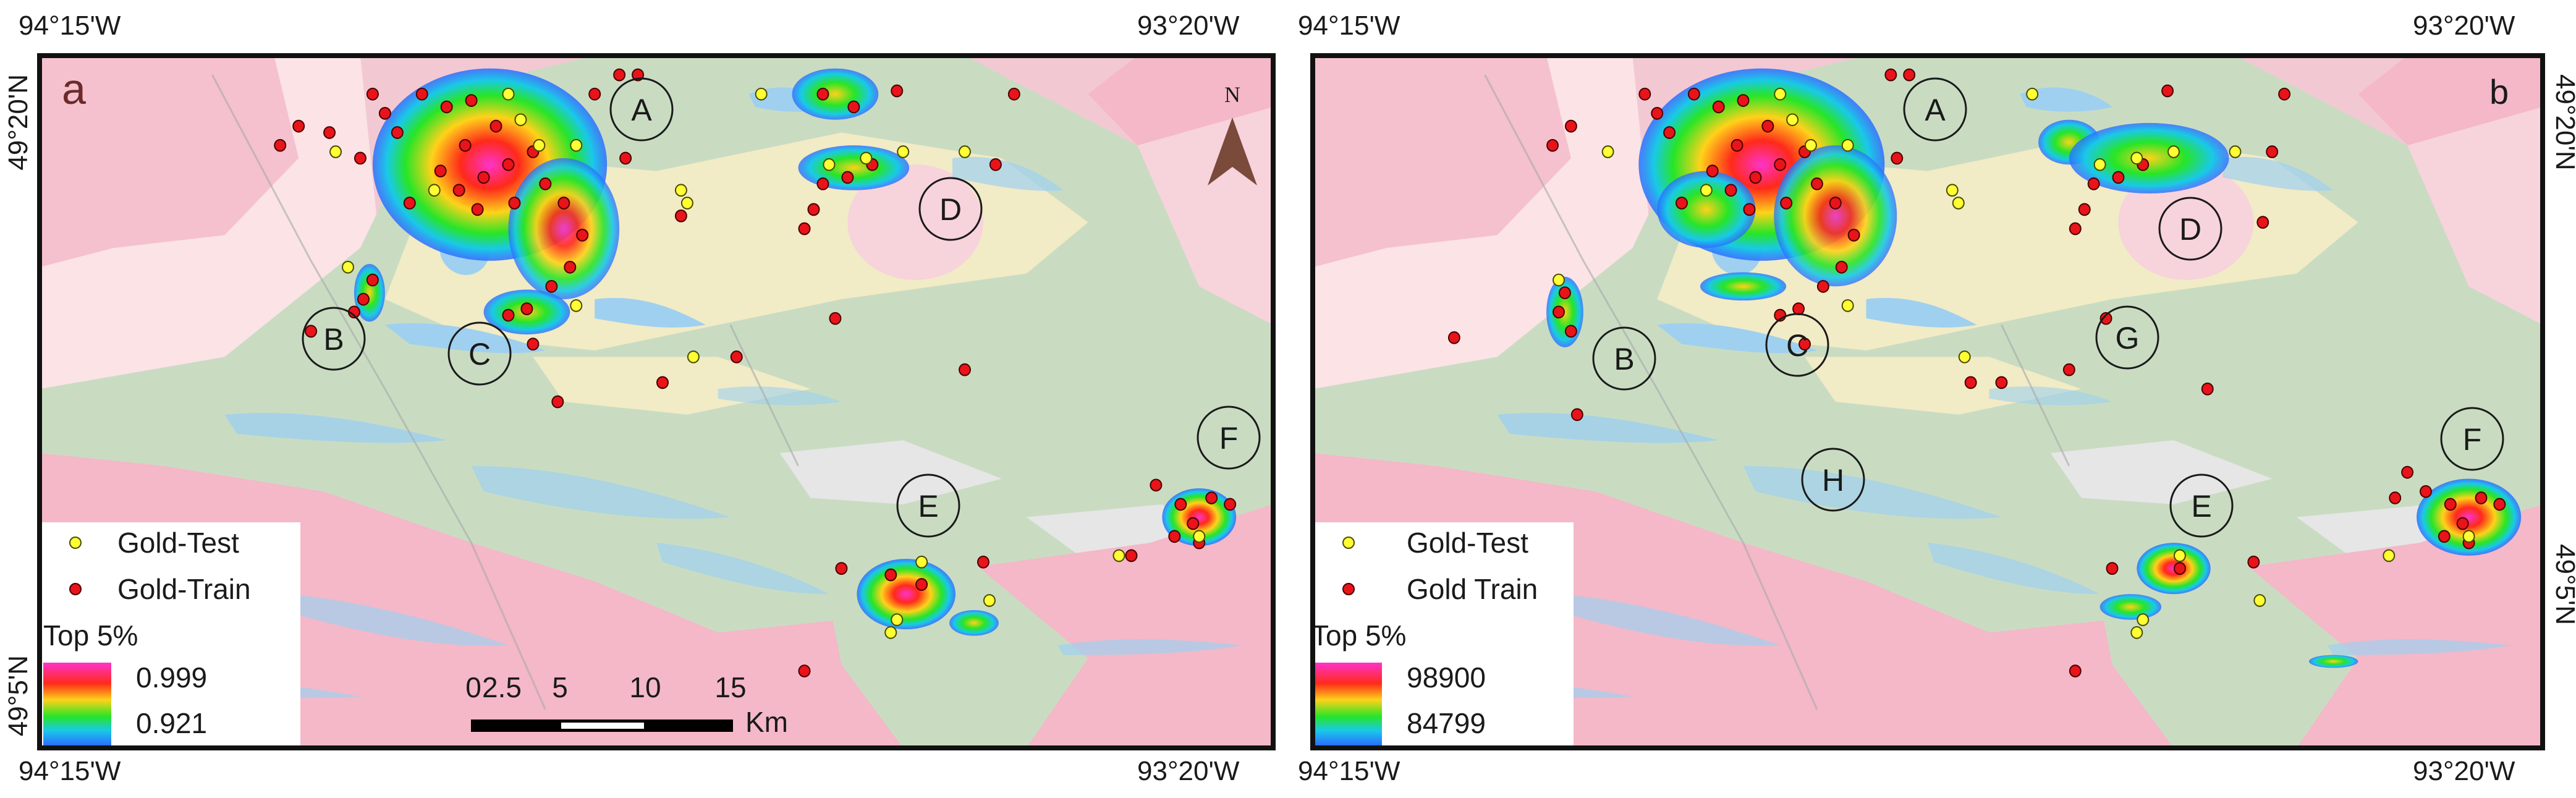  What do you see at coordinates (766, 722) in the screenshot?
I see `scale-unit: Km` at bounding box center [766, 722].